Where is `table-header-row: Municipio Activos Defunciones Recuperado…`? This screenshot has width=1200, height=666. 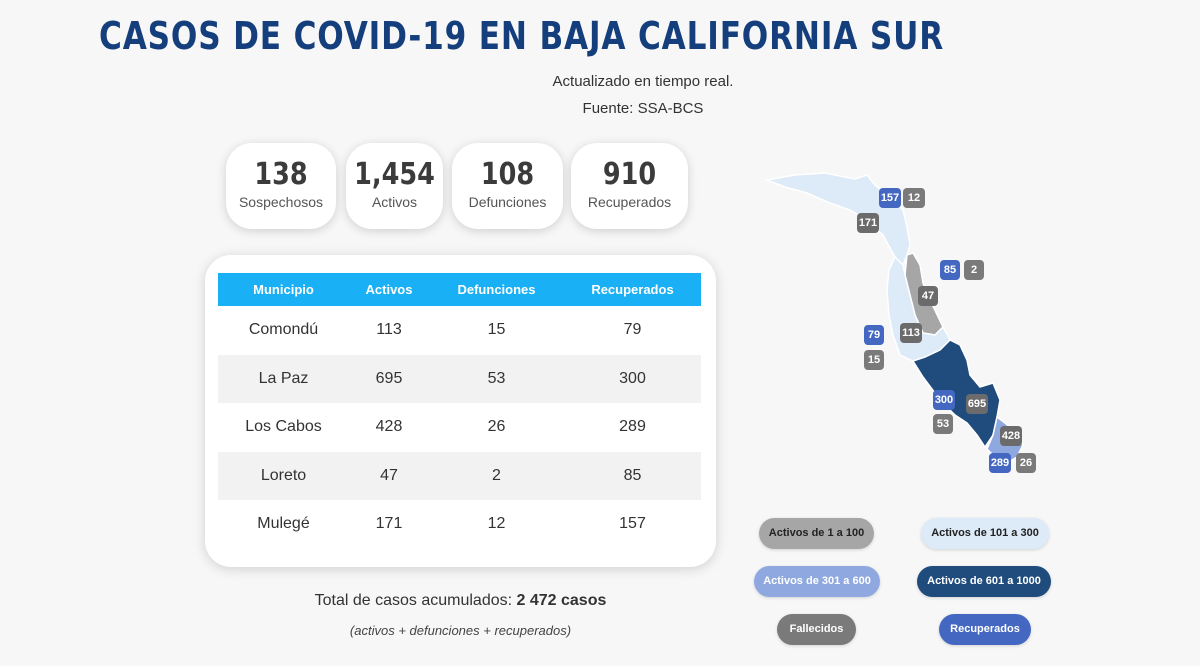
table-header-row: Municipio Activos Defunciones Recuperado… is located at coordinates (459, 289).